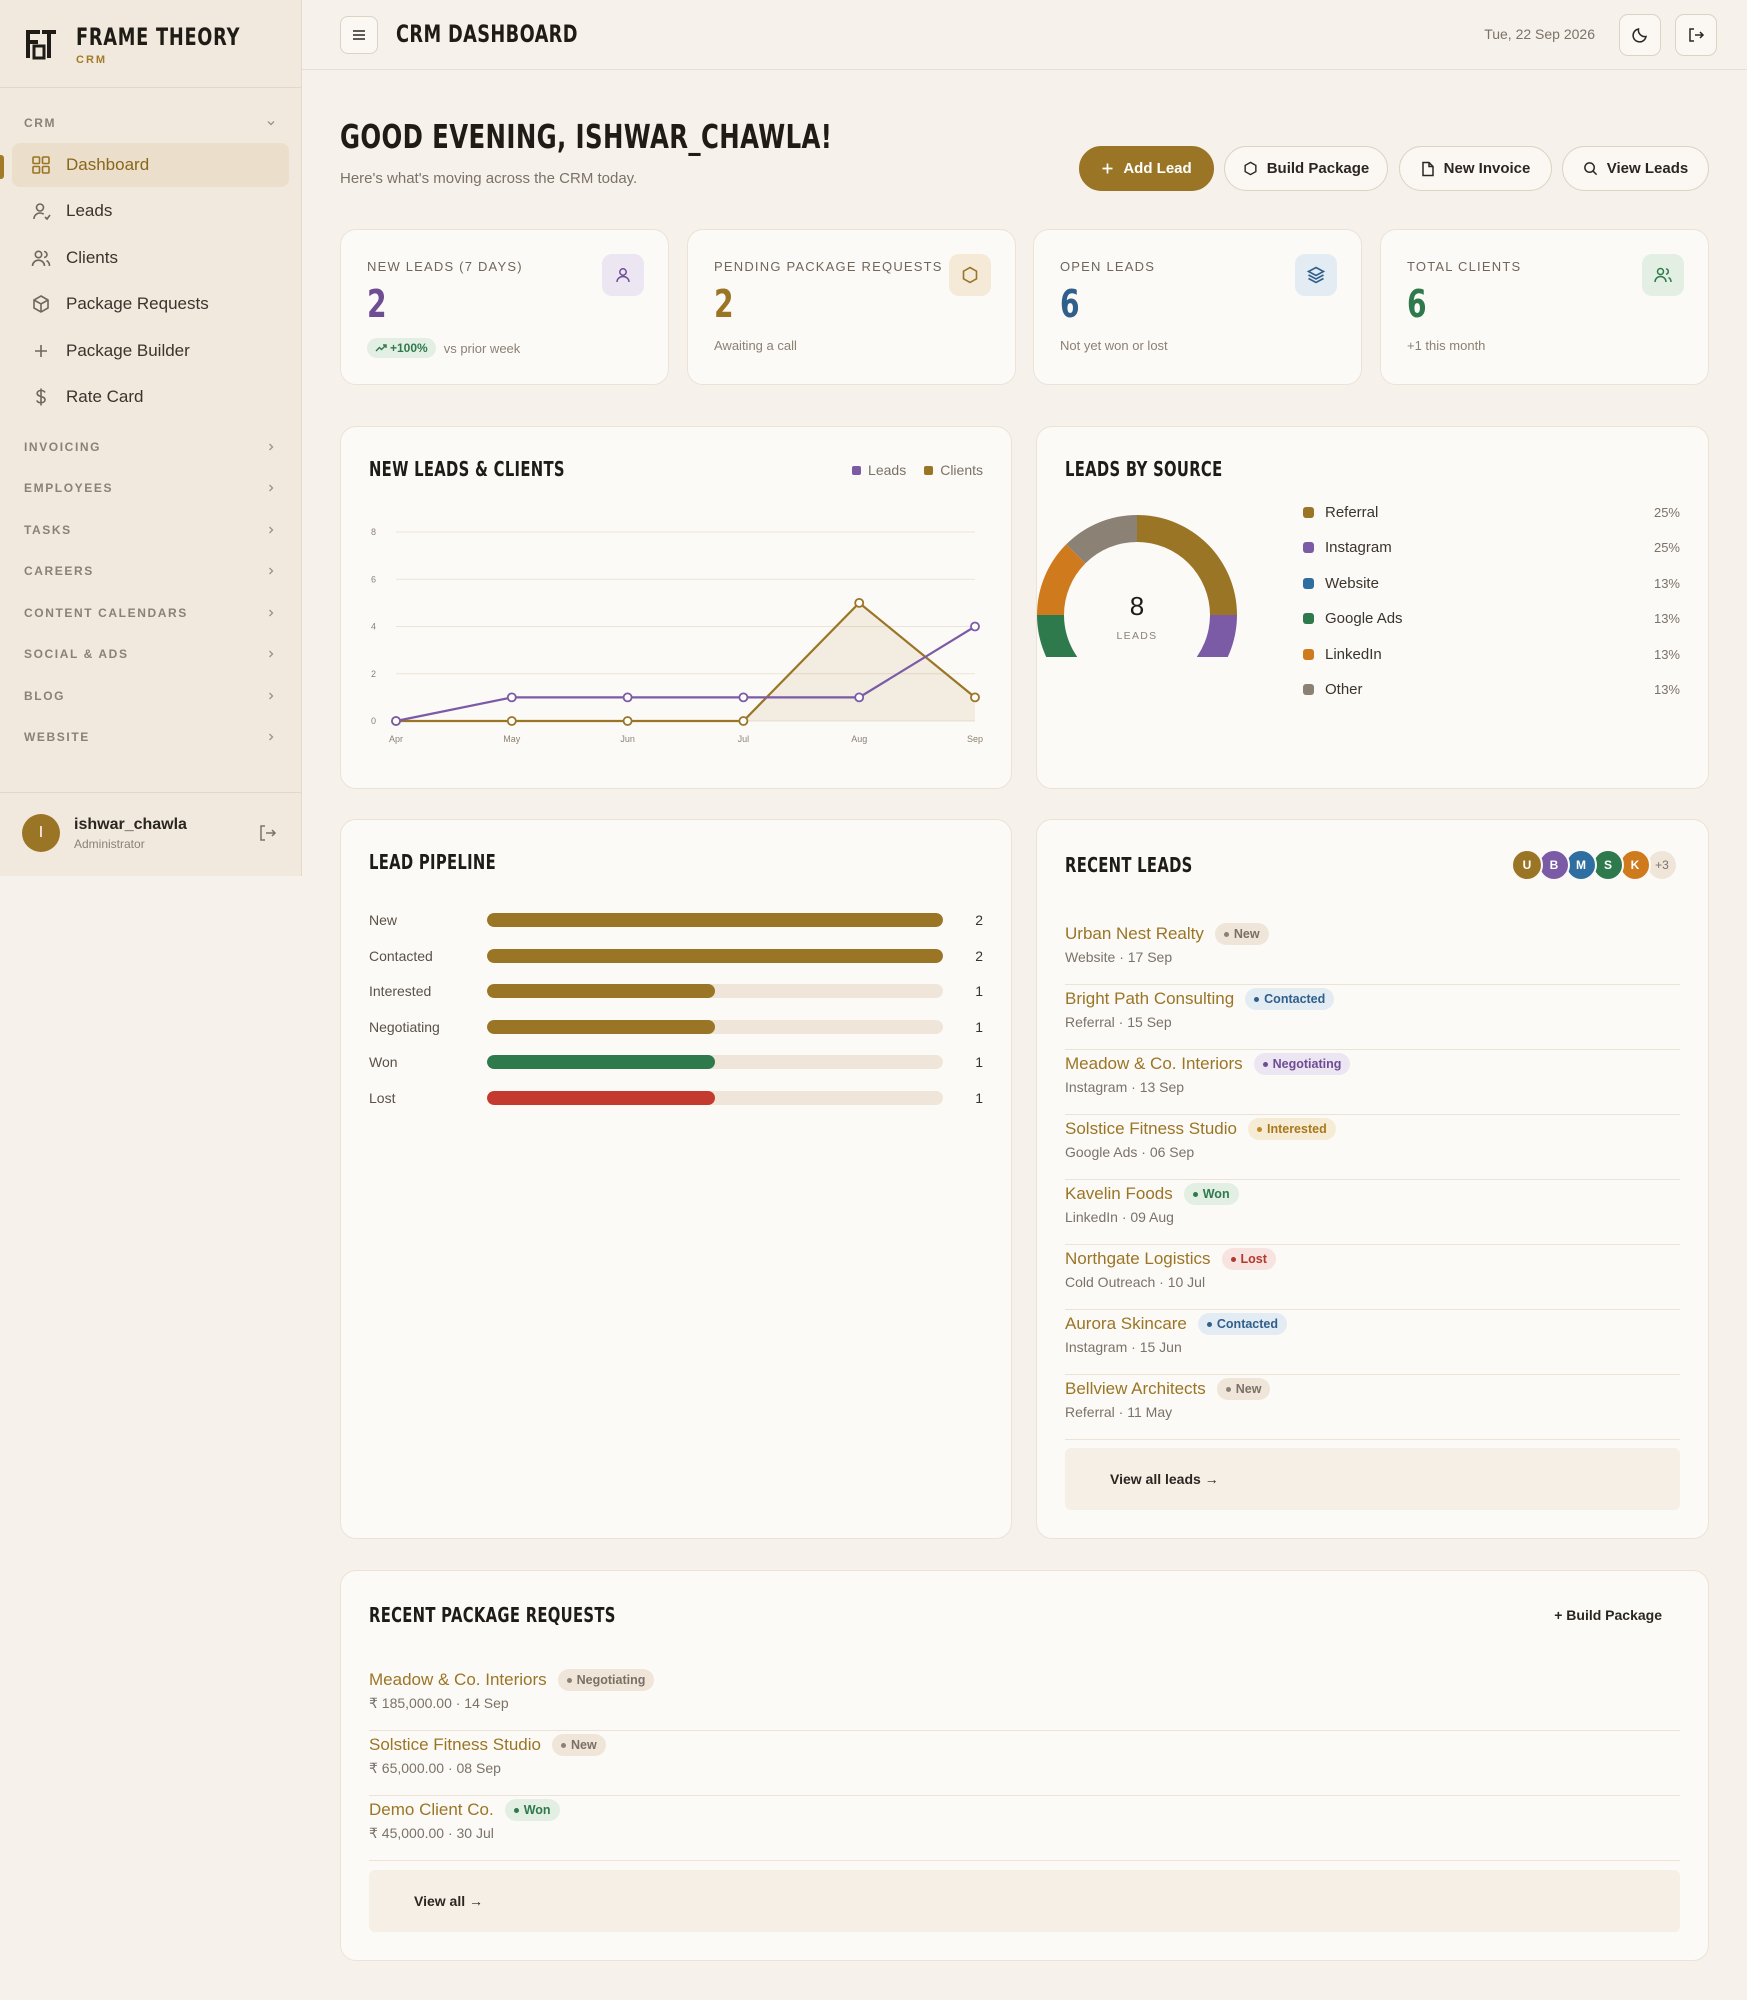 Image resolution: width=1747 pixels, height=2000 pixels. I want to click on logout-button, so click(1696, 35).